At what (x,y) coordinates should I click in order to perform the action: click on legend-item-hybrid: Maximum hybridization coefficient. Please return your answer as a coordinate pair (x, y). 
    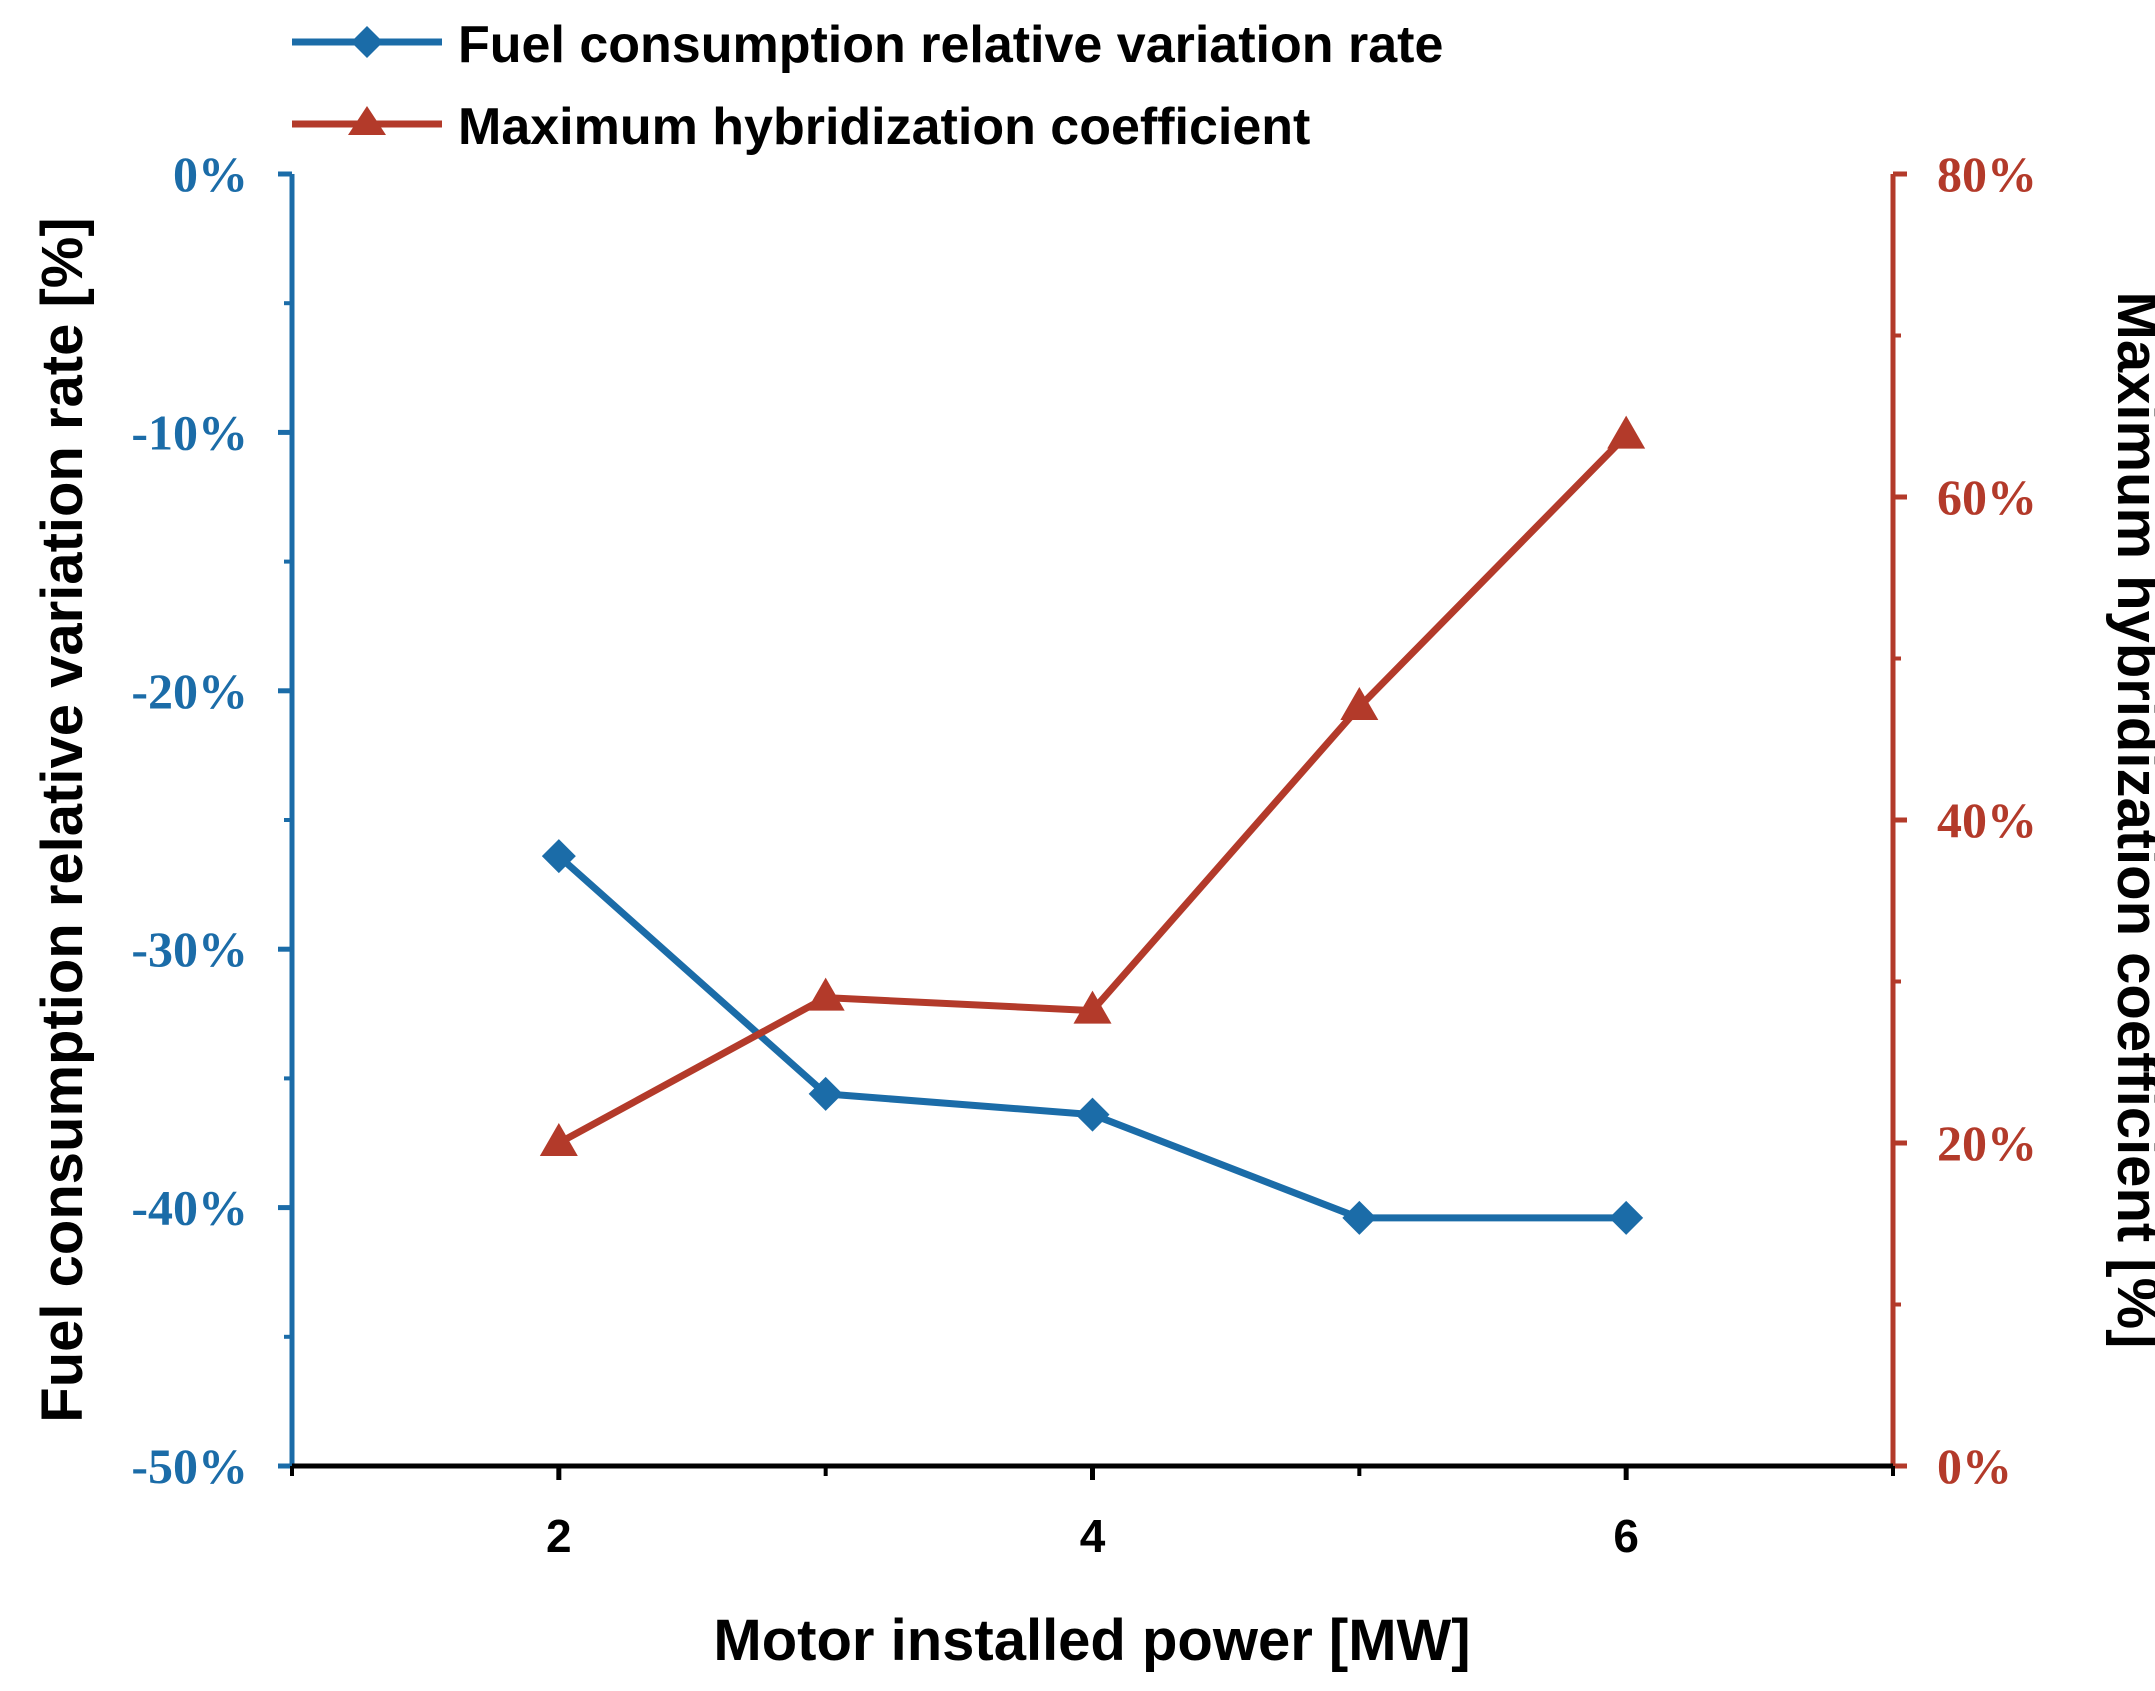
    Looking at the image, I should click on (801, 127).